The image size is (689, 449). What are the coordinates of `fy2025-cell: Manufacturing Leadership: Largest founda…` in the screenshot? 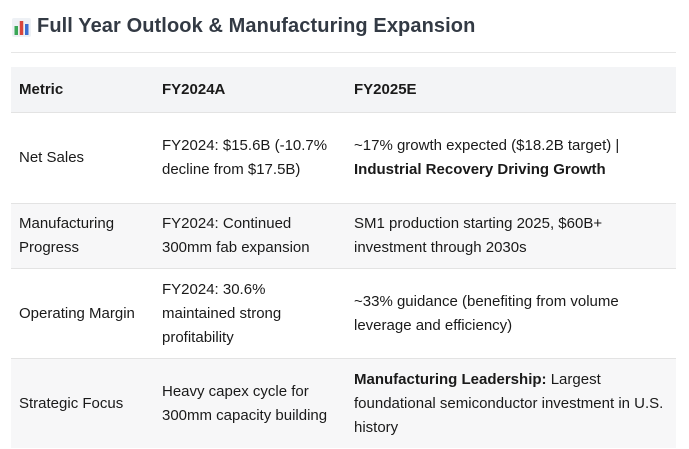 It's located at (511, 404).